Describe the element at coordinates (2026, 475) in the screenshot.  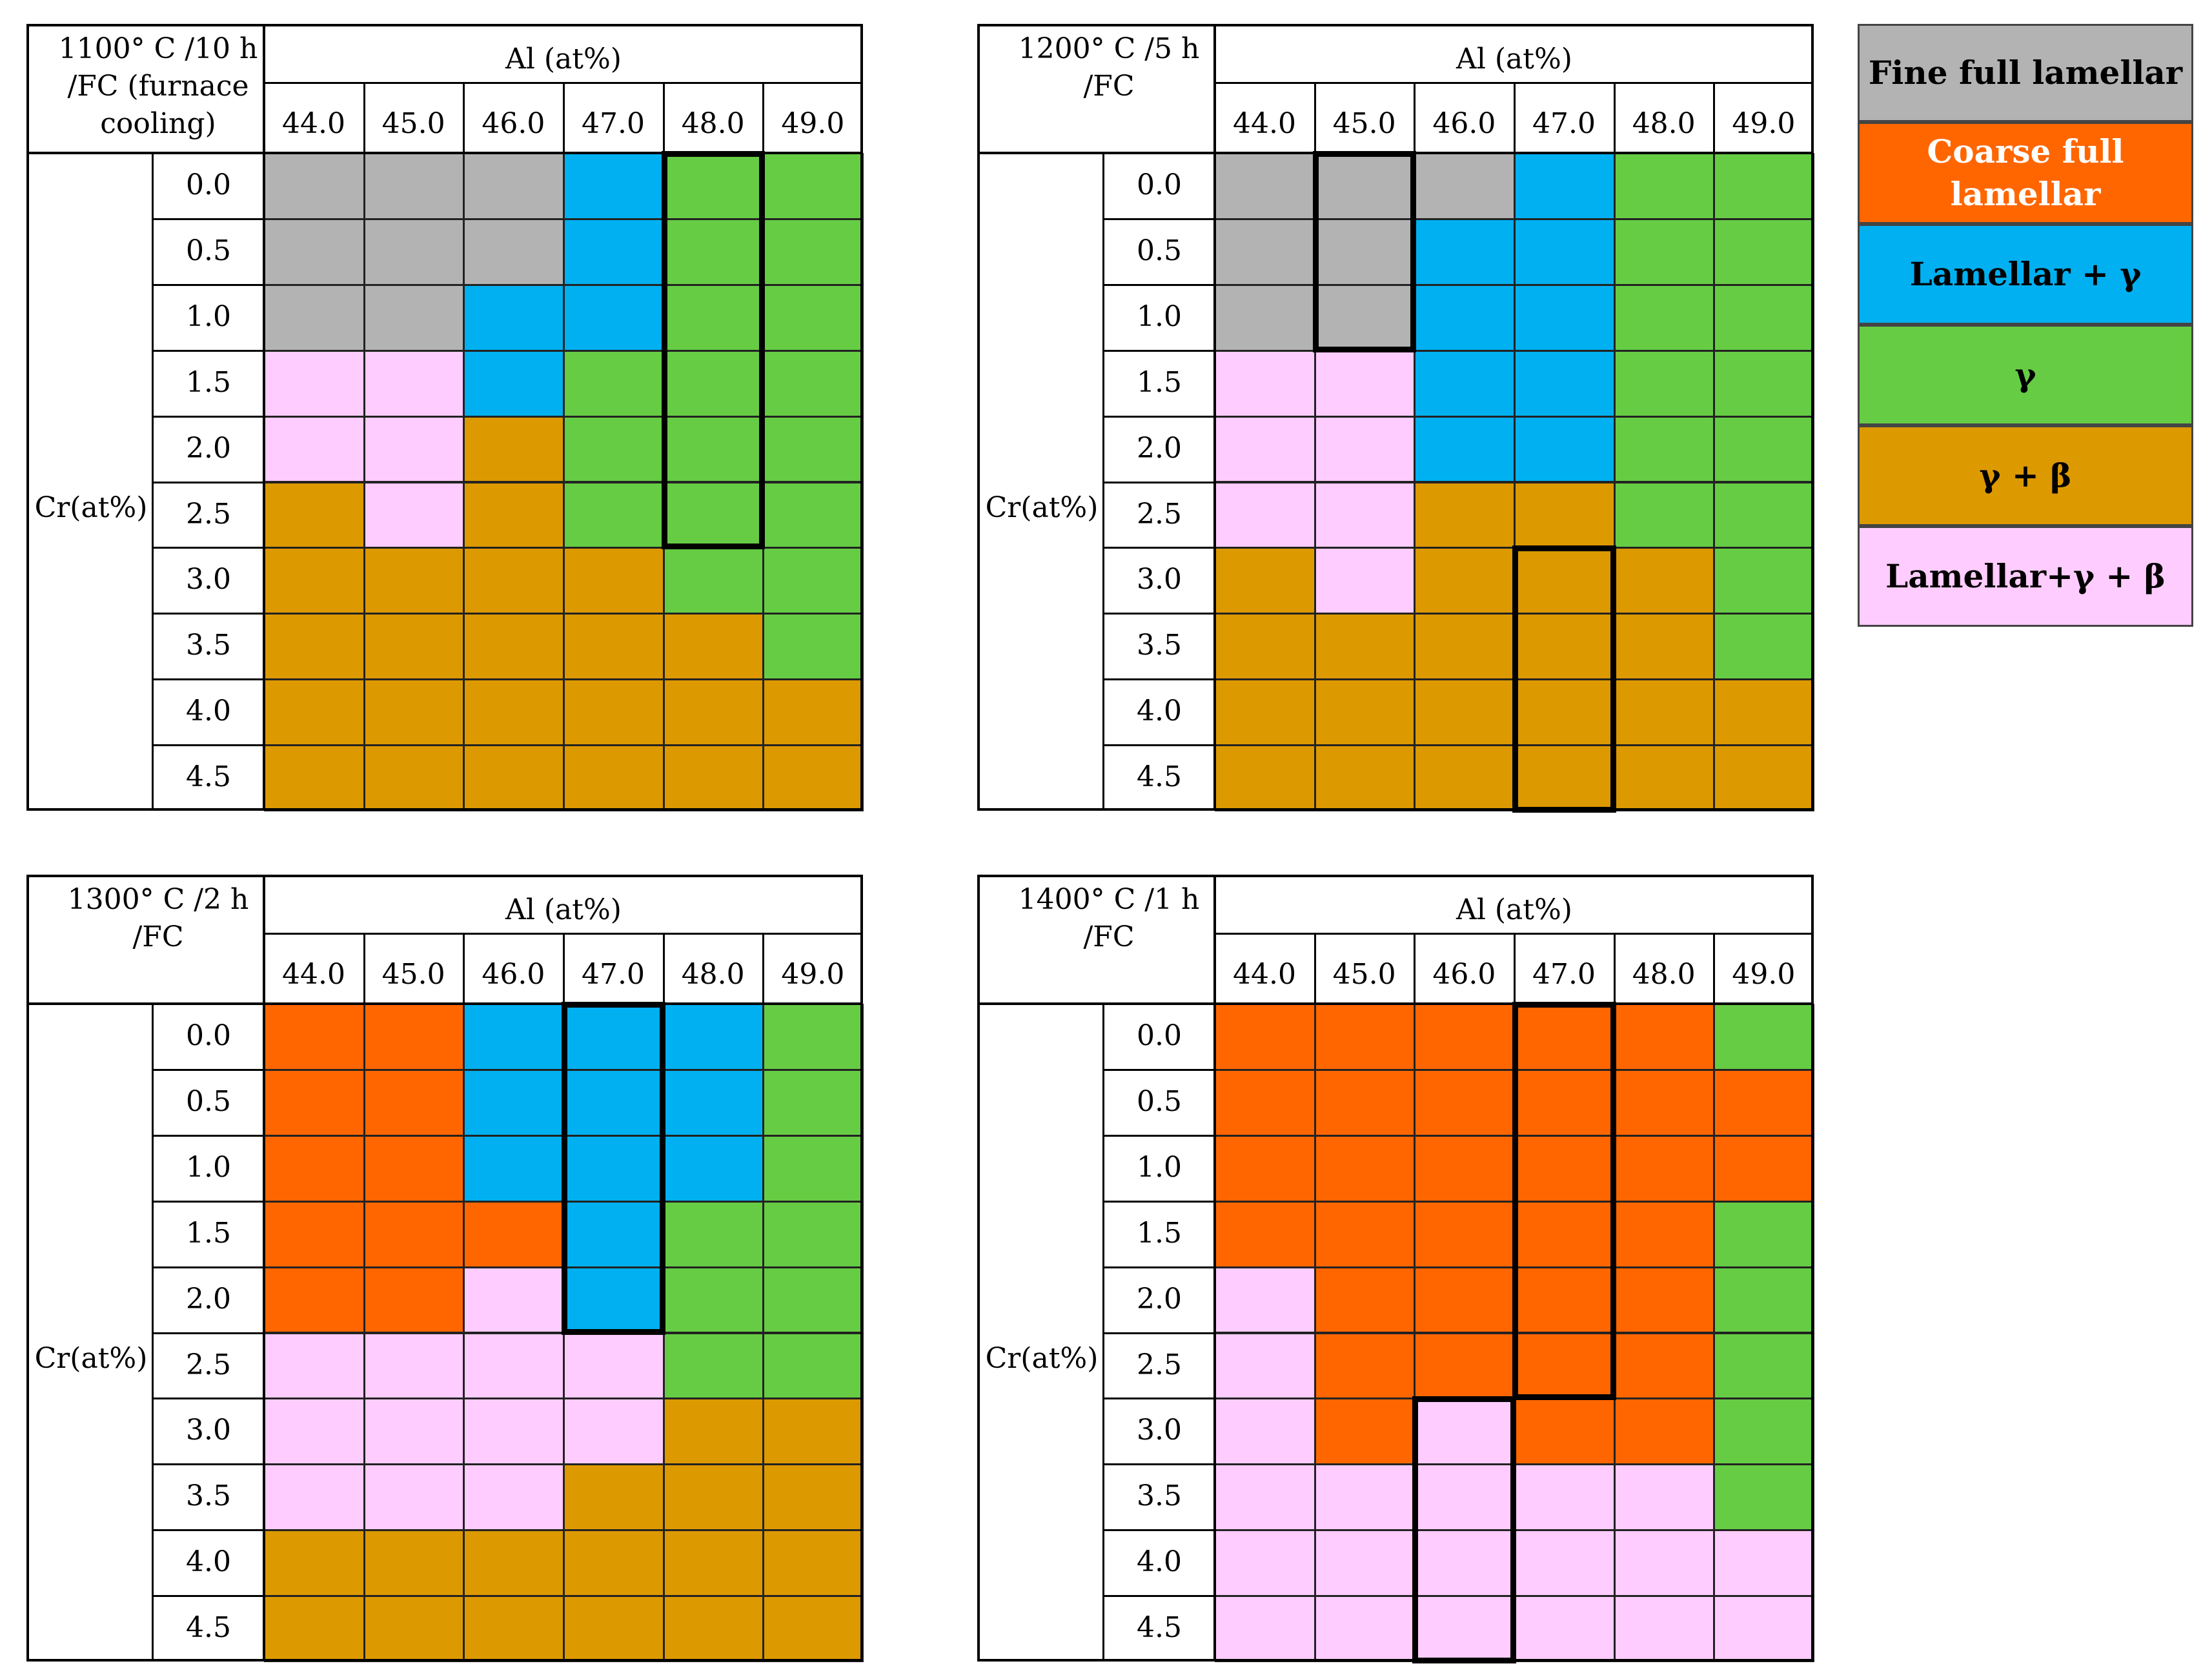
I see `legend-label: γ + β` at that location.